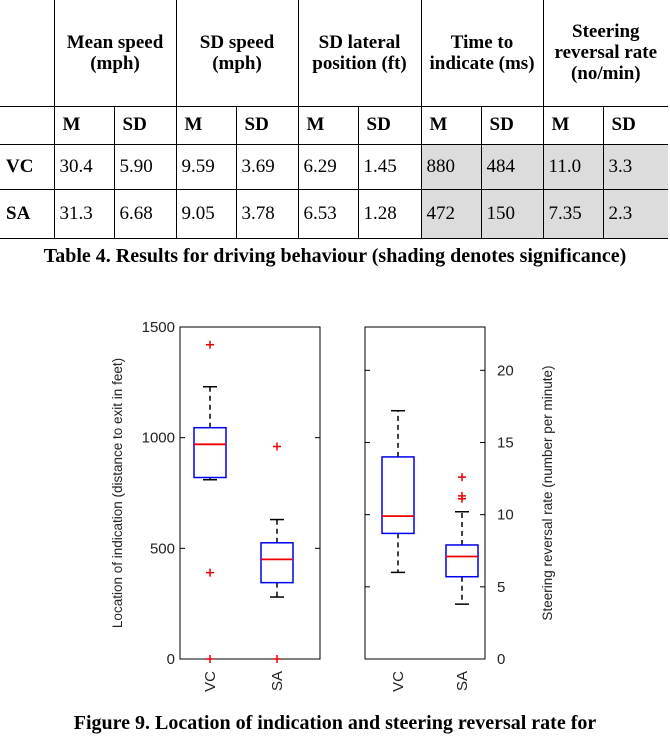  I want to click on table-cell: 9.05, so click(206, 213).